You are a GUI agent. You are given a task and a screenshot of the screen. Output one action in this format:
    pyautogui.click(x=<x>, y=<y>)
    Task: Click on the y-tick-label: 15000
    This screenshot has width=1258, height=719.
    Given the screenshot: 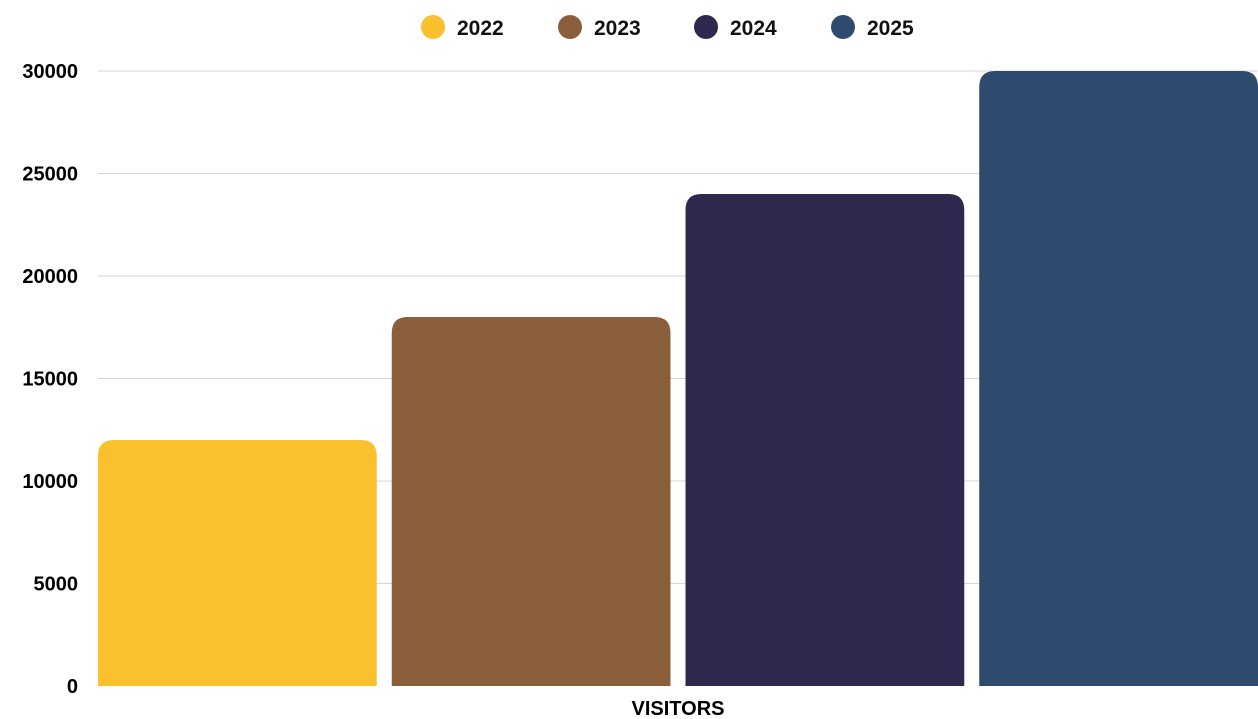 What is the action you would take?
    pyautogui.click(x=50, y=380)
    